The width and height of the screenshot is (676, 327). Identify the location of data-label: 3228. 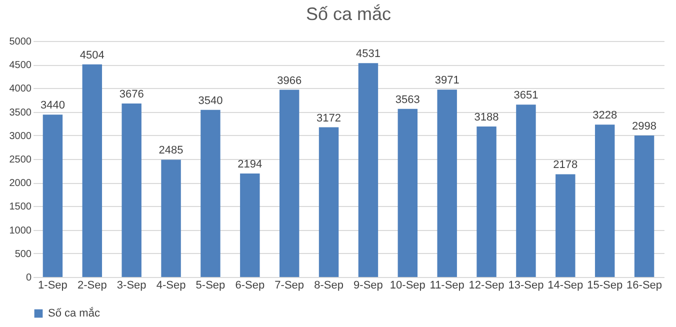
(605, 116).